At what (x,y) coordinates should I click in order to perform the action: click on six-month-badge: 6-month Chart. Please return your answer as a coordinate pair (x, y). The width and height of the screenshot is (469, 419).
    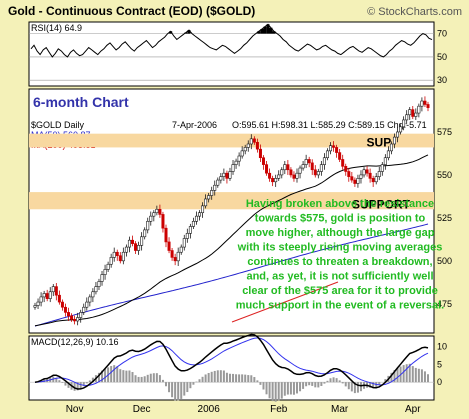
    Looking at the image, I should click on (81, 102).